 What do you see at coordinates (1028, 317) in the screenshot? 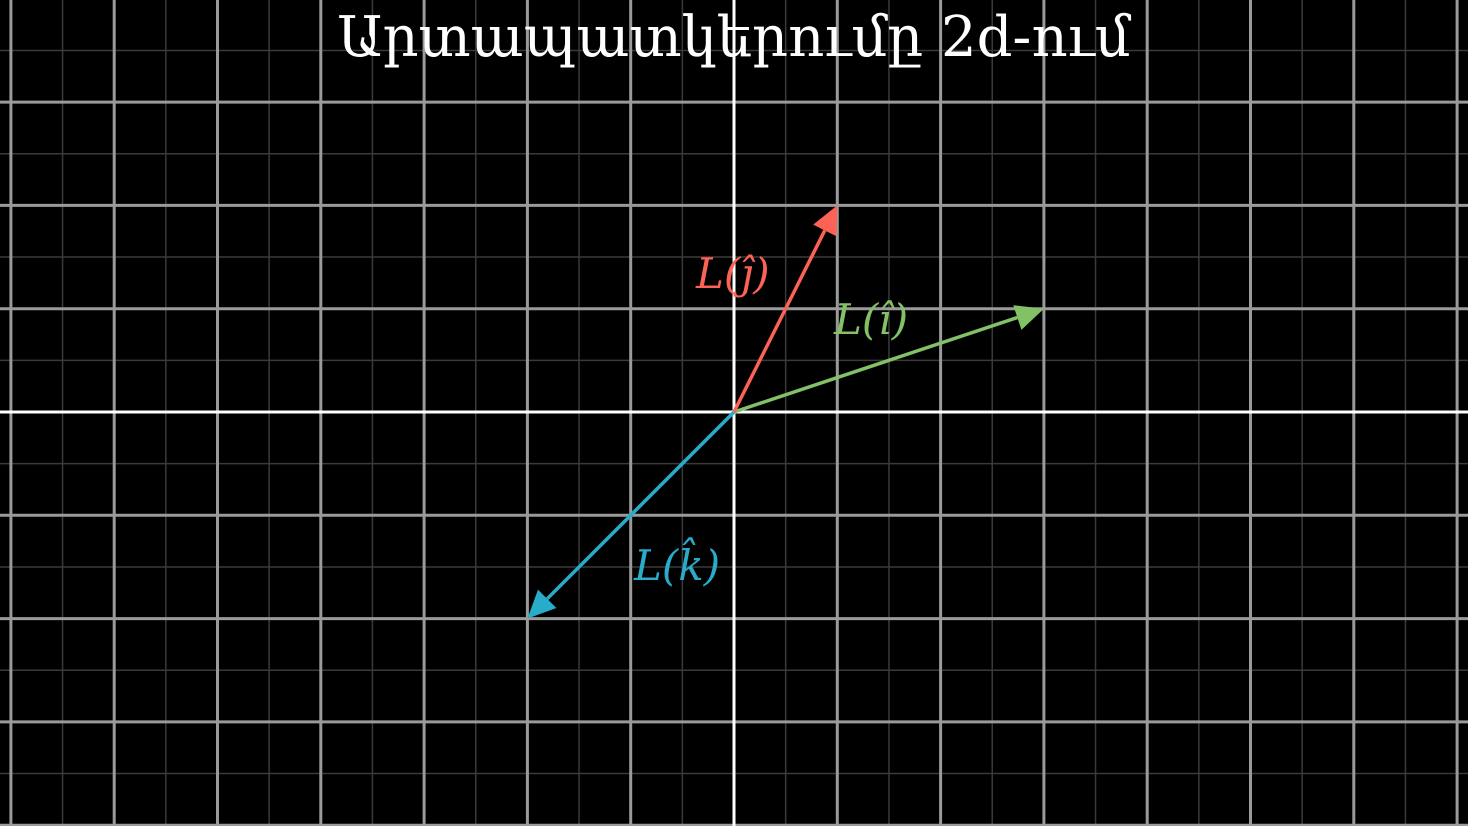
I see `vector-L-i-arrowhead` at bounding box center [1028, 317].